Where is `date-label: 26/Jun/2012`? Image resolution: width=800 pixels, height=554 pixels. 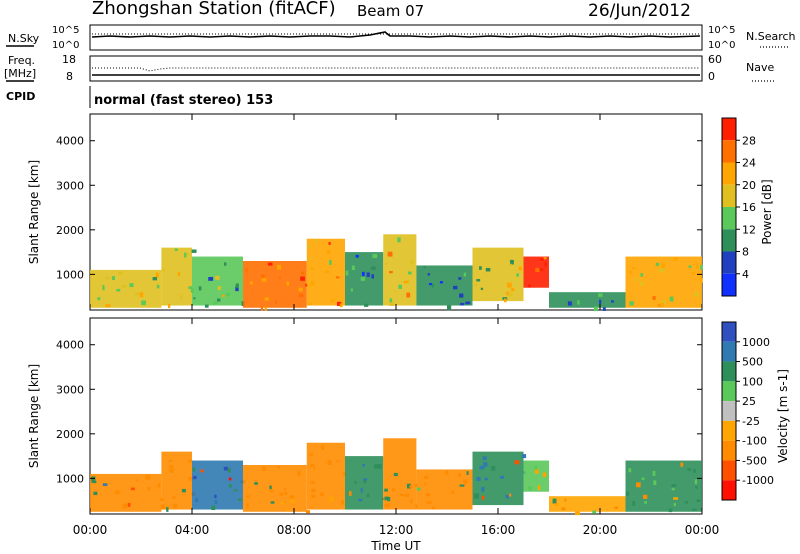 date-label: 26/Jun/2012 is located at coordinates (639, 11).